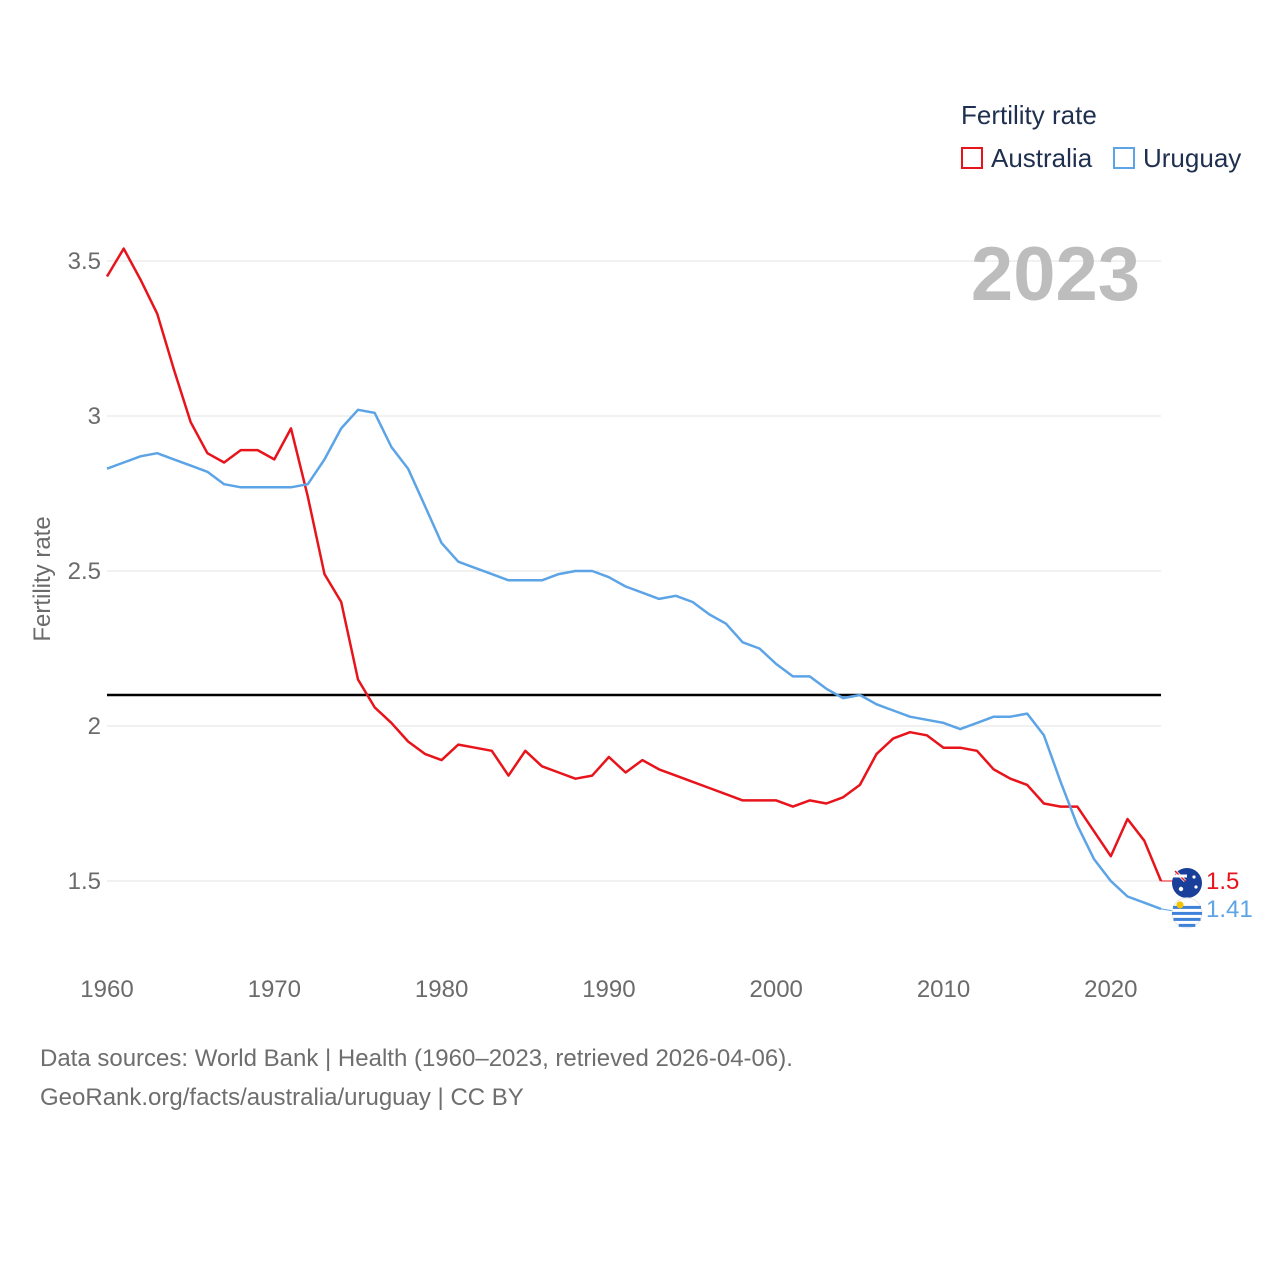  I want to click on legend-title: Fertility rate, so click(1029, 115).